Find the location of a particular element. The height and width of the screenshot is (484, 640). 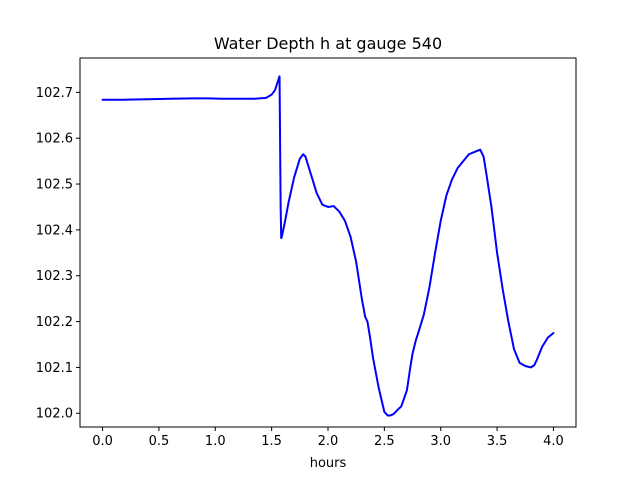

x-axis-label: hours is located at coordinates (328, 463).